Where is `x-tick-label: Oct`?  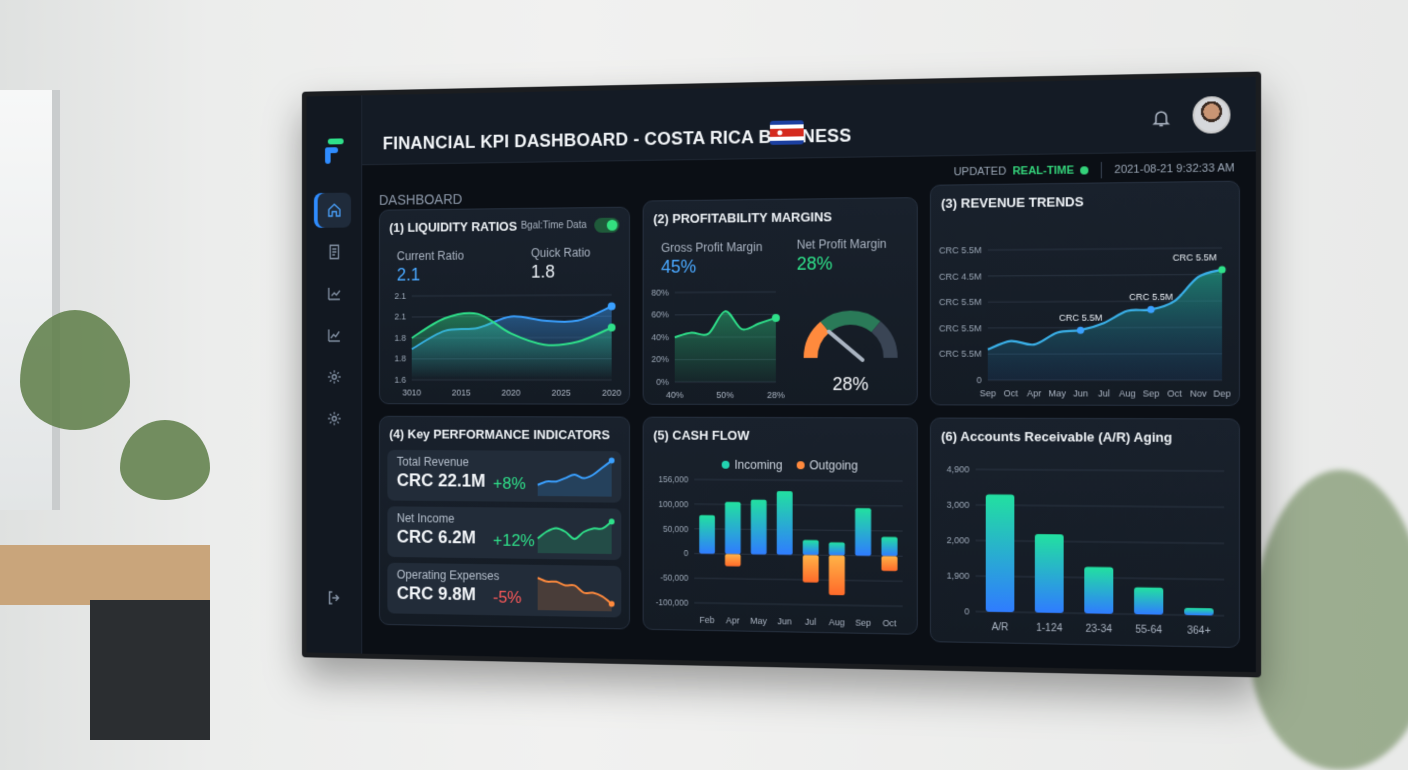
x-tick-label: Oct is located at coordinates (1174, 393).